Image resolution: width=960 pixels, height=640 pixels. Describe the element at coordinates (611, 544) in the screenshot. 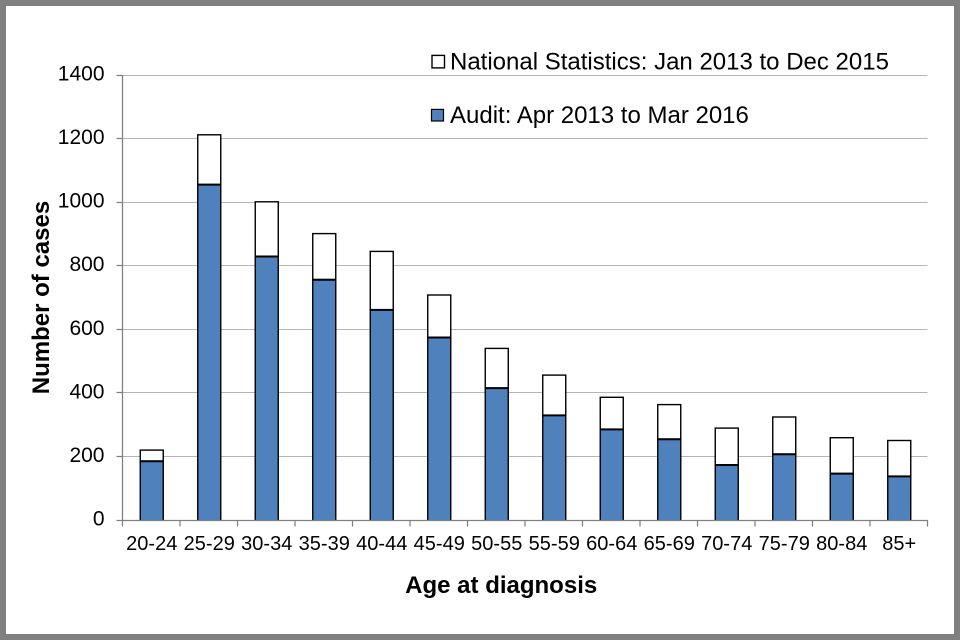

I see `svg-text: 60-64` at that location.